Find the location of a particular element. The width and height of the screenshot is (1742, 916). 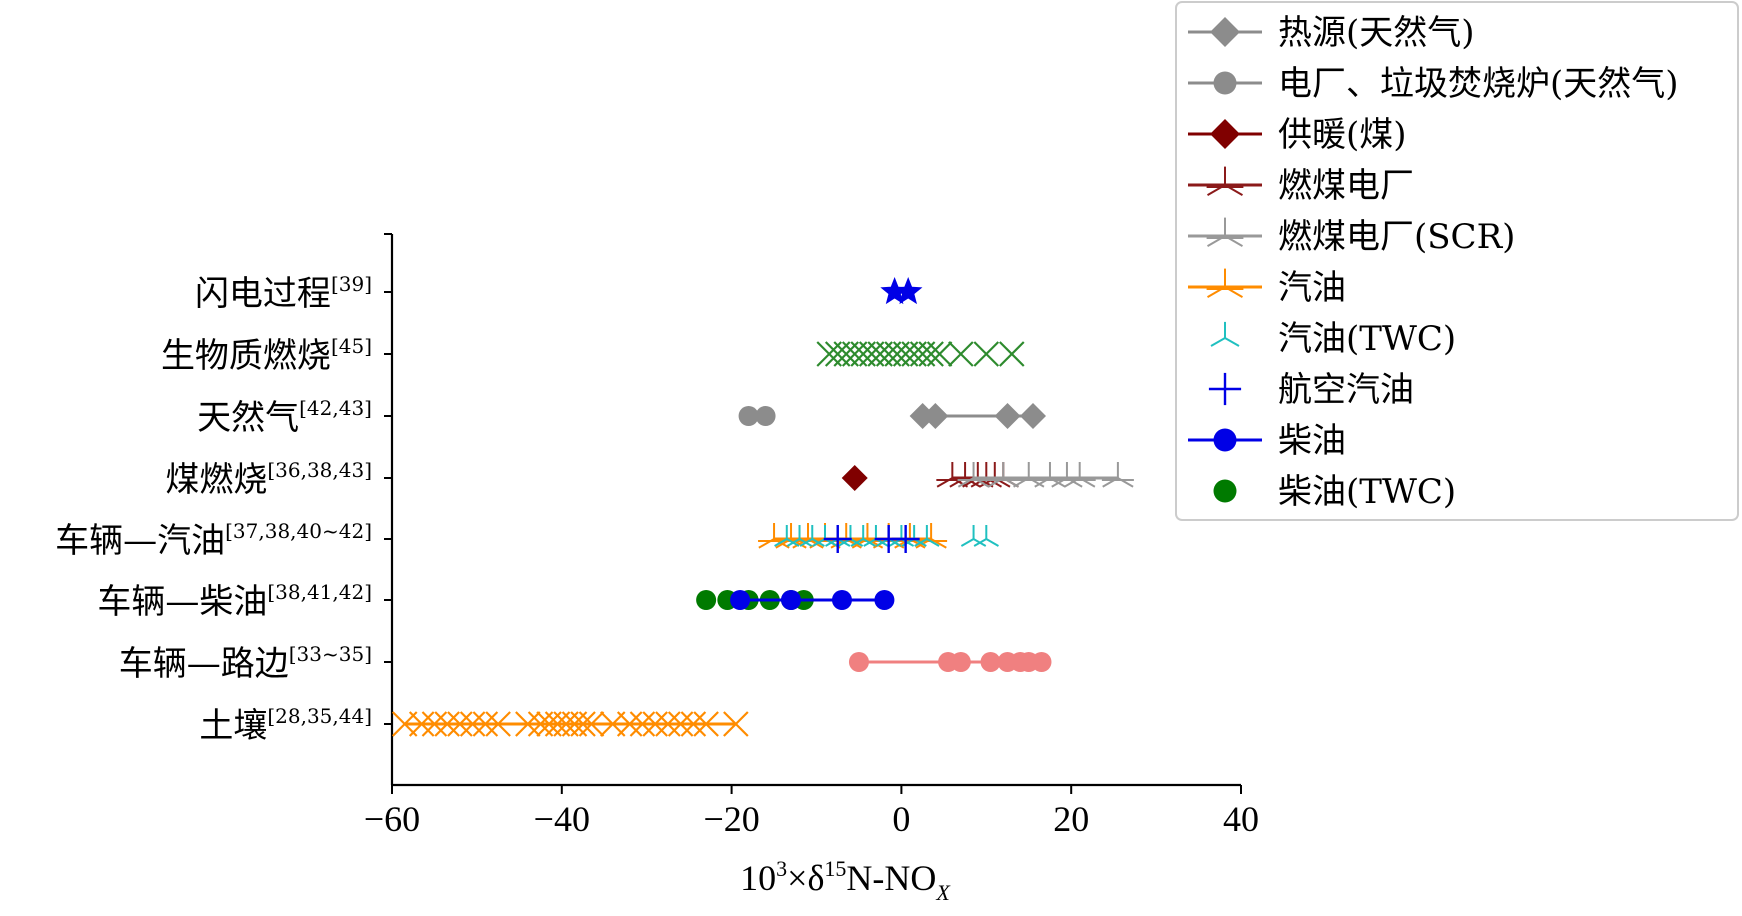

legend-entry: 热源(天然气) is located at coordinates (1331, 33).